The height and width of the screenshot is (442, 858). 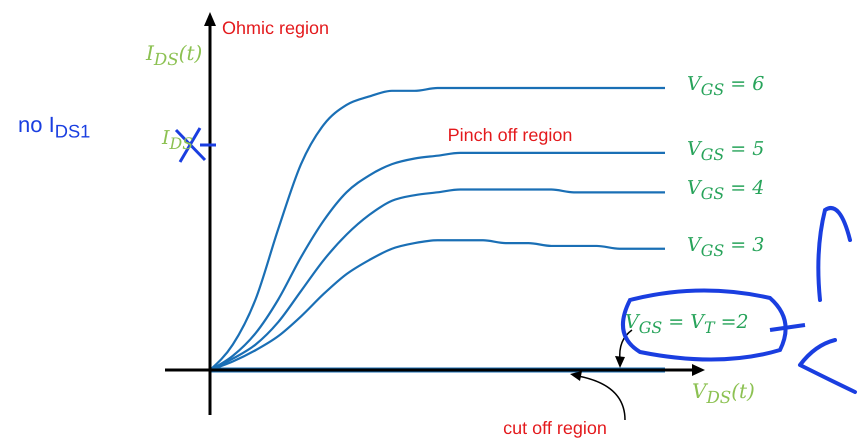 What do you see at coordinates (687, 324) in the screenshot?
I see `series-label: V$_{GS}$ = V$_{T}$ =2` at bounding box center [687, 324].